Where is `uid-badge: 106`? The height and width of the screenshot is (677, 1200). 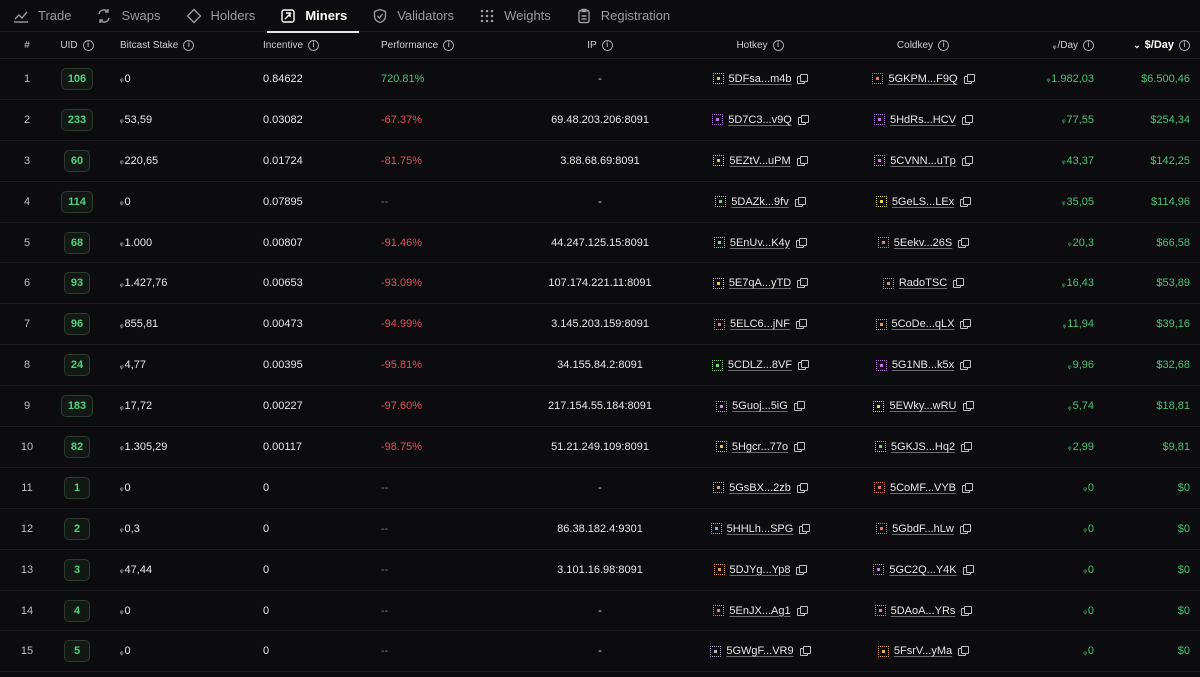
uid-badge: 106 is located at coordinates (77, 78).